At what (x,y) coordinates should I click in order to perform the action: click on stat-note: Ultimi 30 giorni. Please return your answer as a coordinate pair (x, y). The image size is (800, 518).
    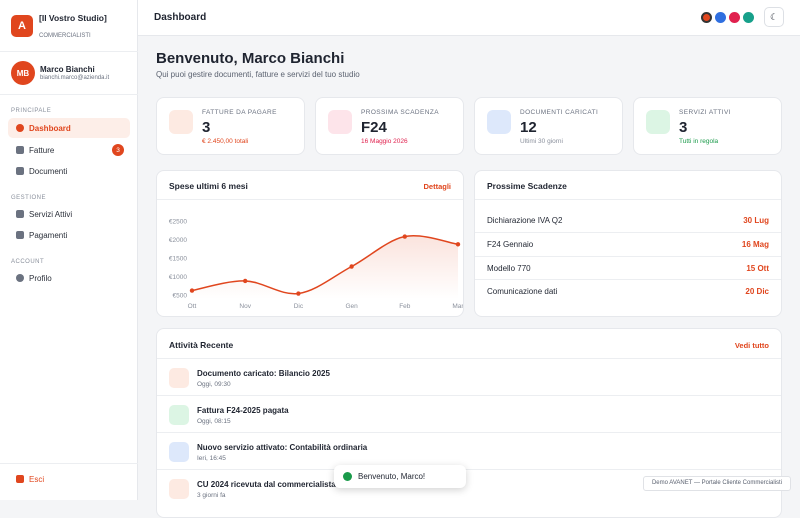
    Looking at the image, I should click on (541, 141).